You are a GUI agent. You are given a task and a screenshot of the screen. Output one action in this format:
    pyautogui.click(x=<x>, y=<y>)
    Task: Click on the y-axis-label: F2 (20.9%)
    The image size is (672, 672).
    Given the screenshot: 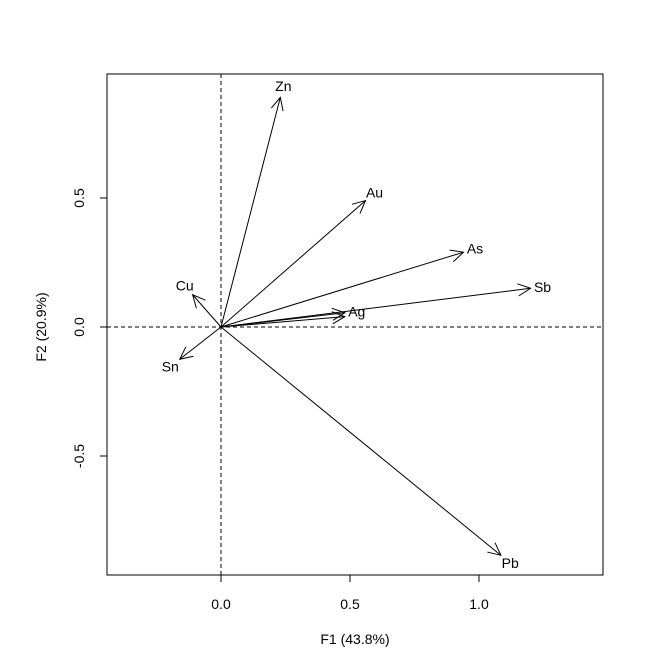 What is the action you would take?
    pyautogui.click(x=41, y=326)
    